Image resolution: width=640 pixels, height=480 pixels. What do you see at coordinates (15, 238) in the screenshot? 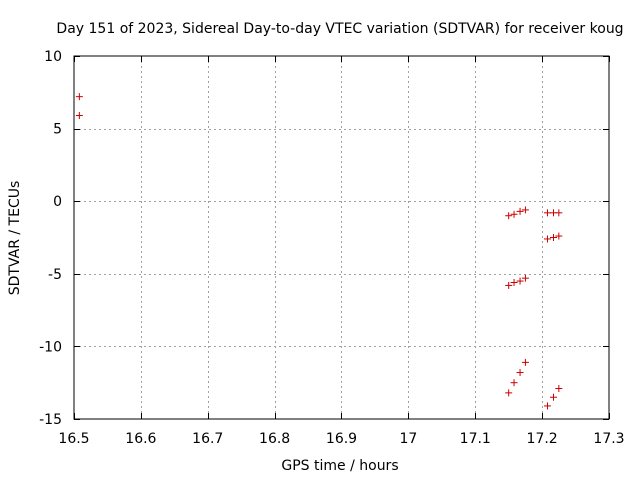
I see `y-axis-label: SDTVAR / TECUs` at bounding box center [15, 238].